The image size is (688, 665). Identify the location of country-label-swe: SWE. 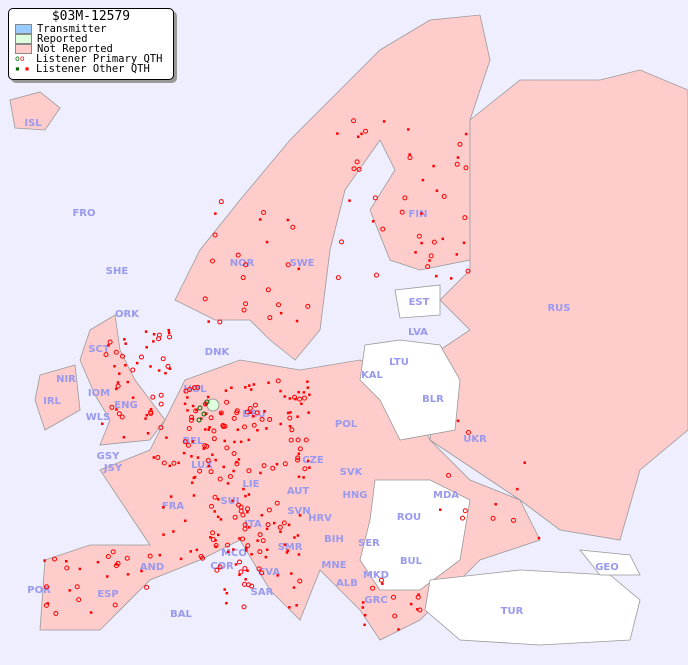
(301, 263).